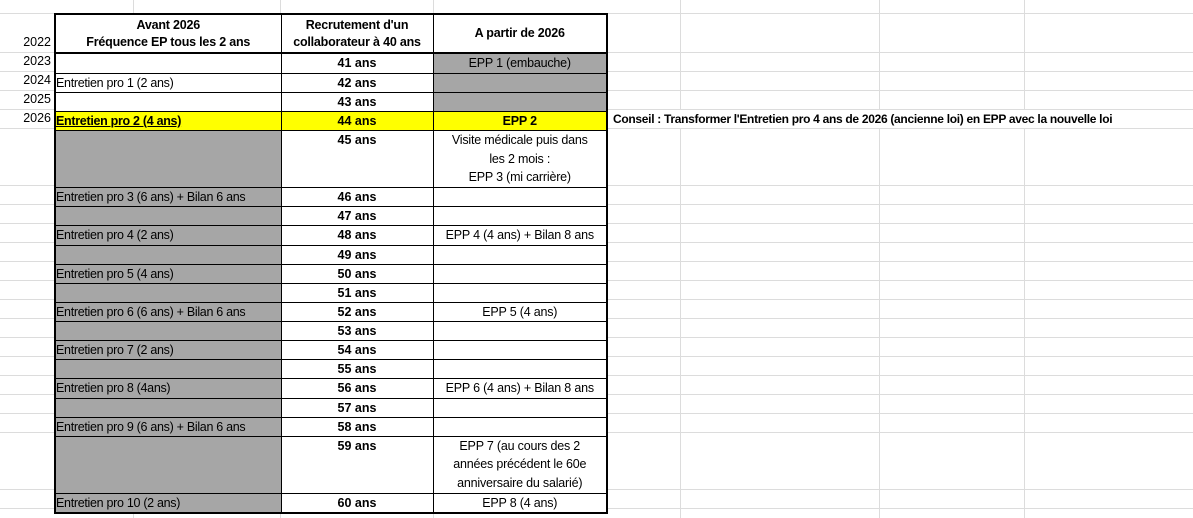 This screenshot has width=1193, height=518. What do you see at coordinates (357, 82) in the screenshot?
I see `table-cell-c2: 42 ans` at bounding box center [357, 82].